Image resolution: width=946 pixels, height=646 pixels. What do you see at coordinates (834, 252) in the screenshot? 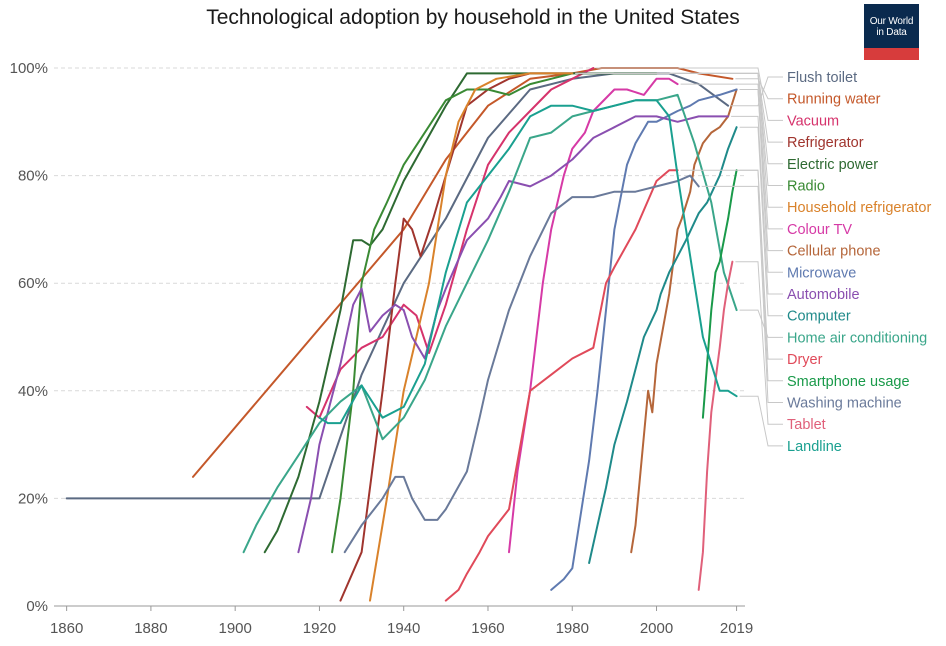
I see `legend-label-cellular-phone: Cellular phone` at bounding box center [834, 252].